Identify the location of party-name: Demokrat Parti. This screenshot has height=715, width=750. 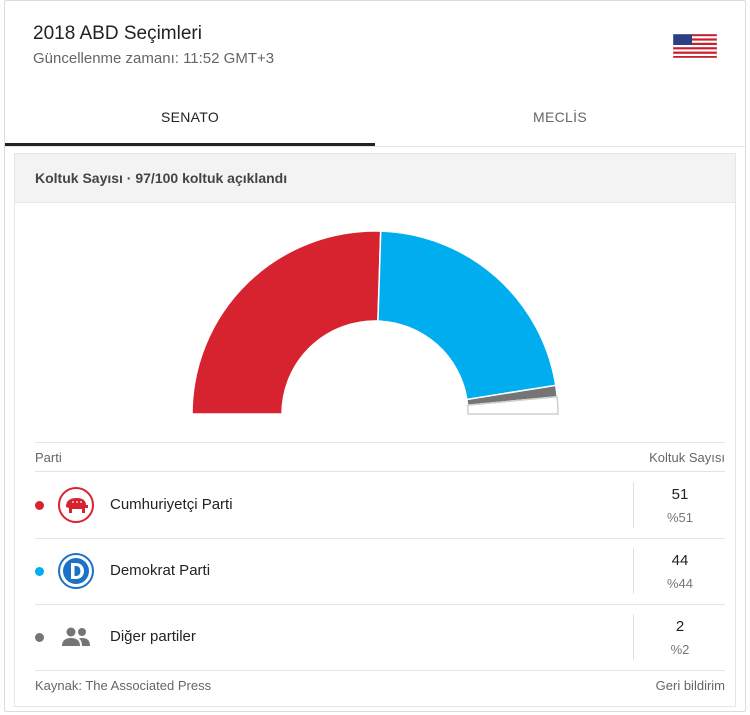
(160, 570).